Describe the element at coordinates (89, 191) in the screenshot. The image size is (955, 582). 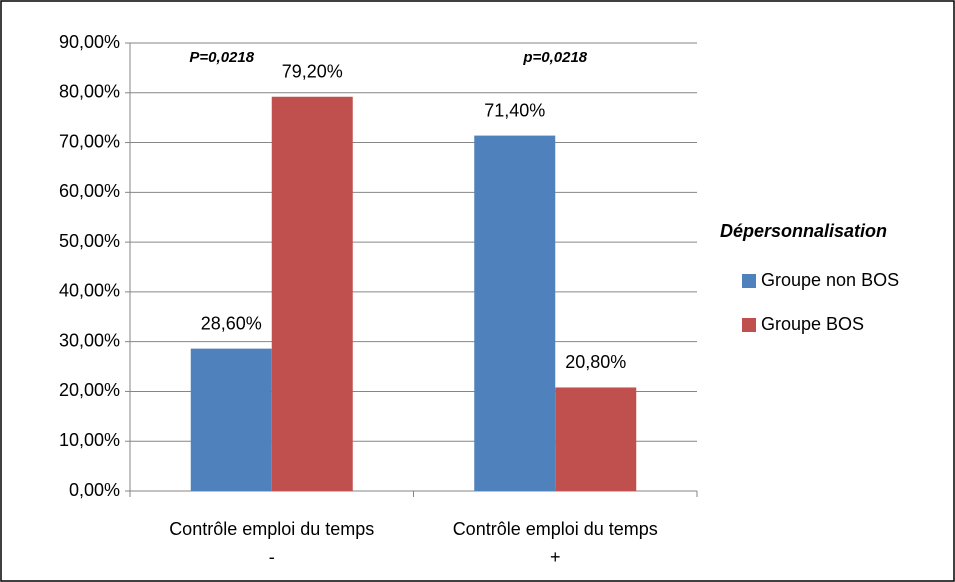
I see `y-tick-label: 60,00%` at that location.